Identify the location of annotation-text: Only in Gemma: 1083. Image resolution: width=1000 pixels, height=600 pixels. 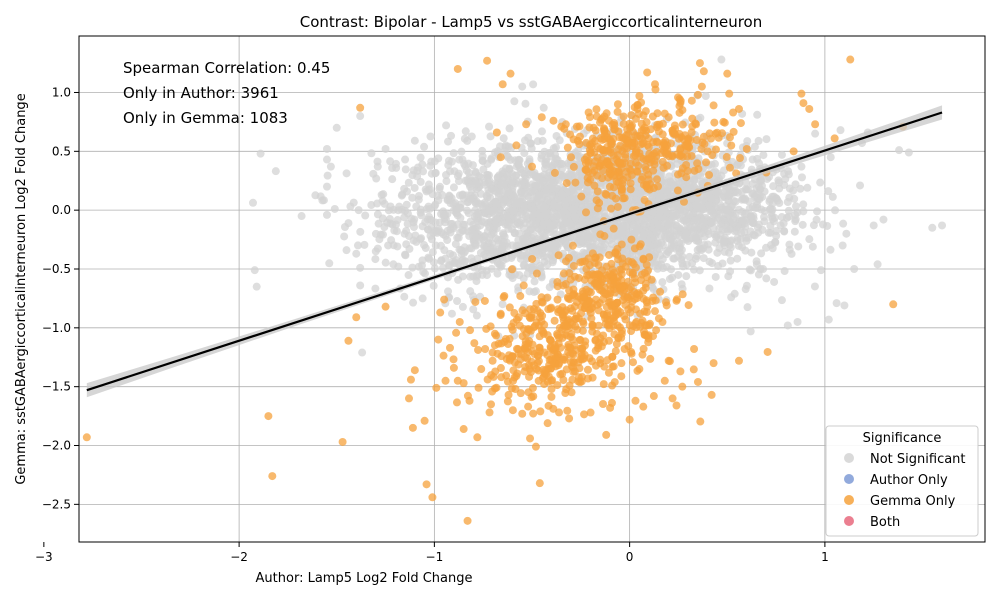
(205, 118).